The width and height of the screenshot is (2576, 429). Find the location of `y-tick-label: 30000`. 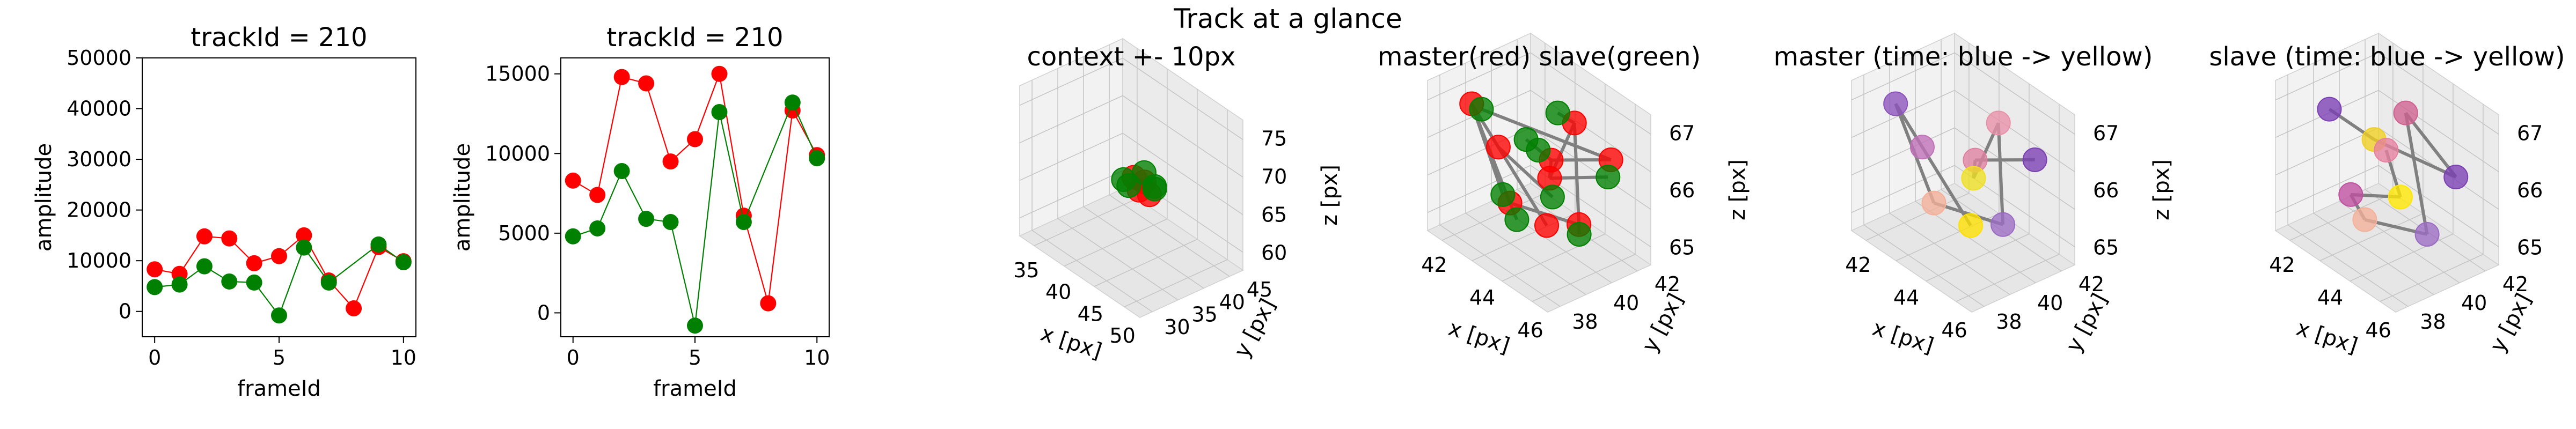

y-tick-label: 30000 is located at coordinates (99, 159).